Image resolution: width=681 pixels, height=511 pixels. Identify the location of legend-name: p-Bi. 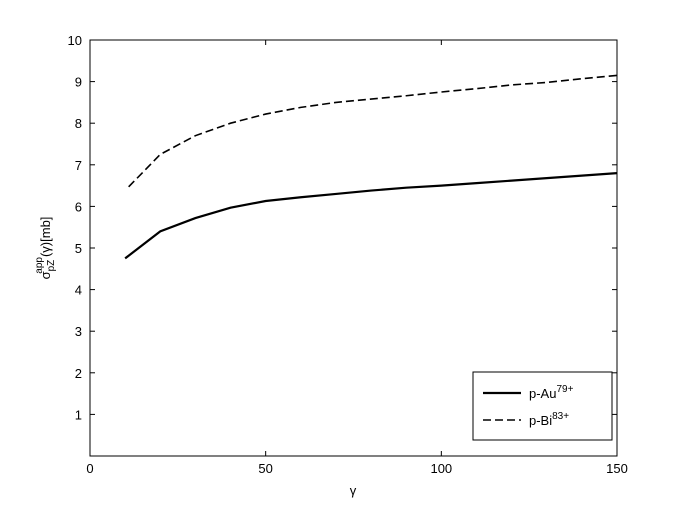
(540, 420).